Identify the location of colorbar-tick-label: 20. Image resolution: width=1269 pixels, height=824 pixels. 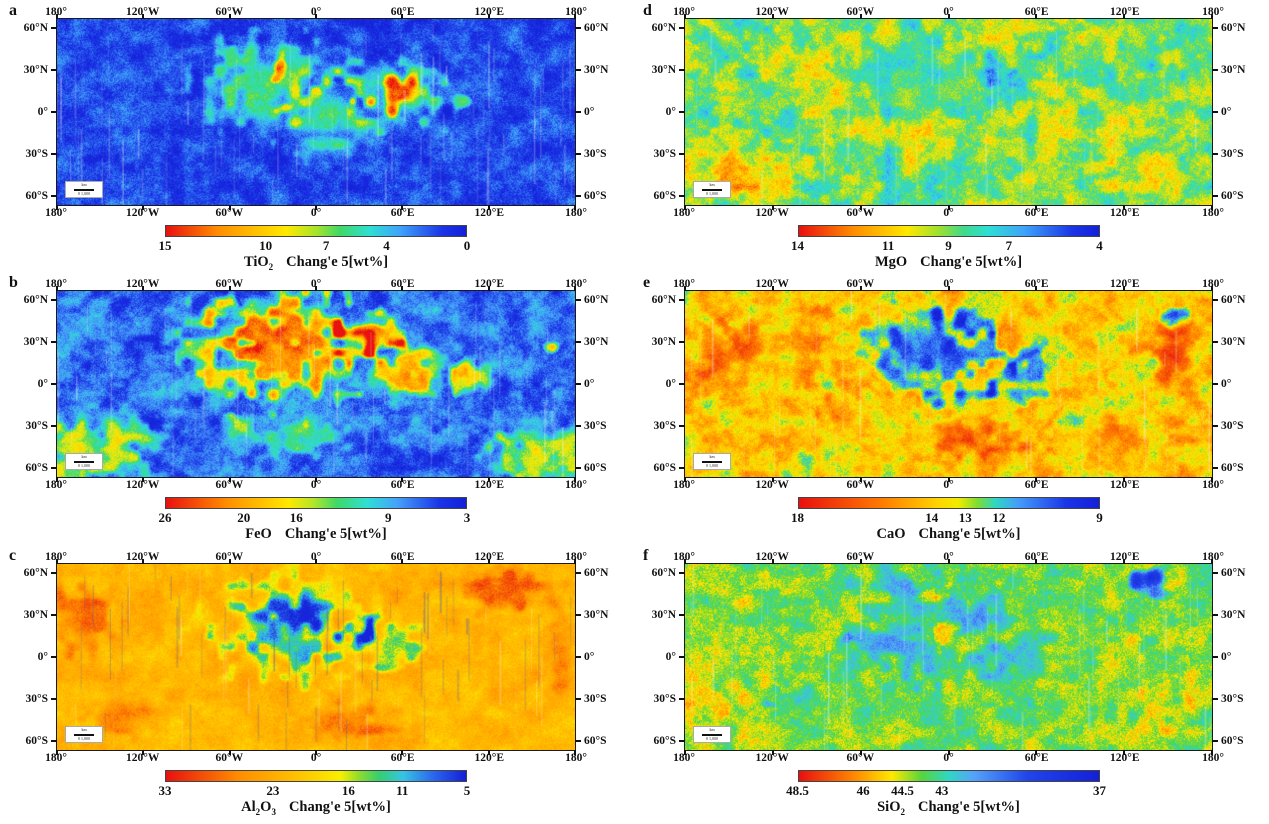
(244, 517).